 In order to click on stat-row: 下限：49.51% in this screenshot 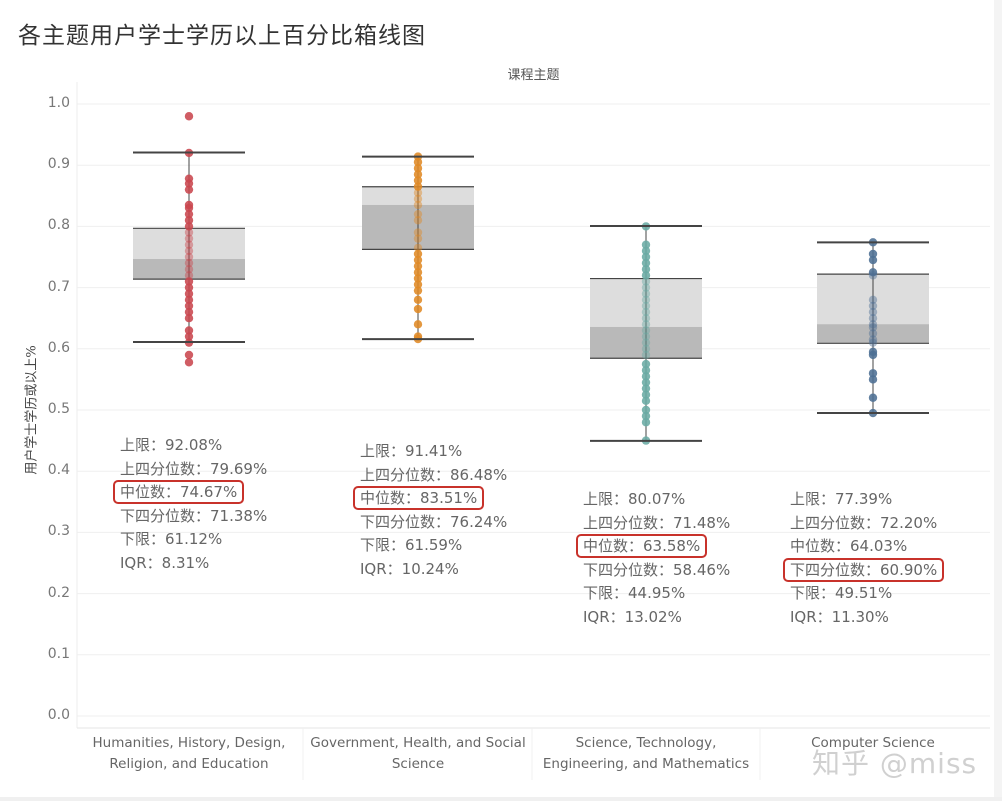, I will do `click(865, 594)`.